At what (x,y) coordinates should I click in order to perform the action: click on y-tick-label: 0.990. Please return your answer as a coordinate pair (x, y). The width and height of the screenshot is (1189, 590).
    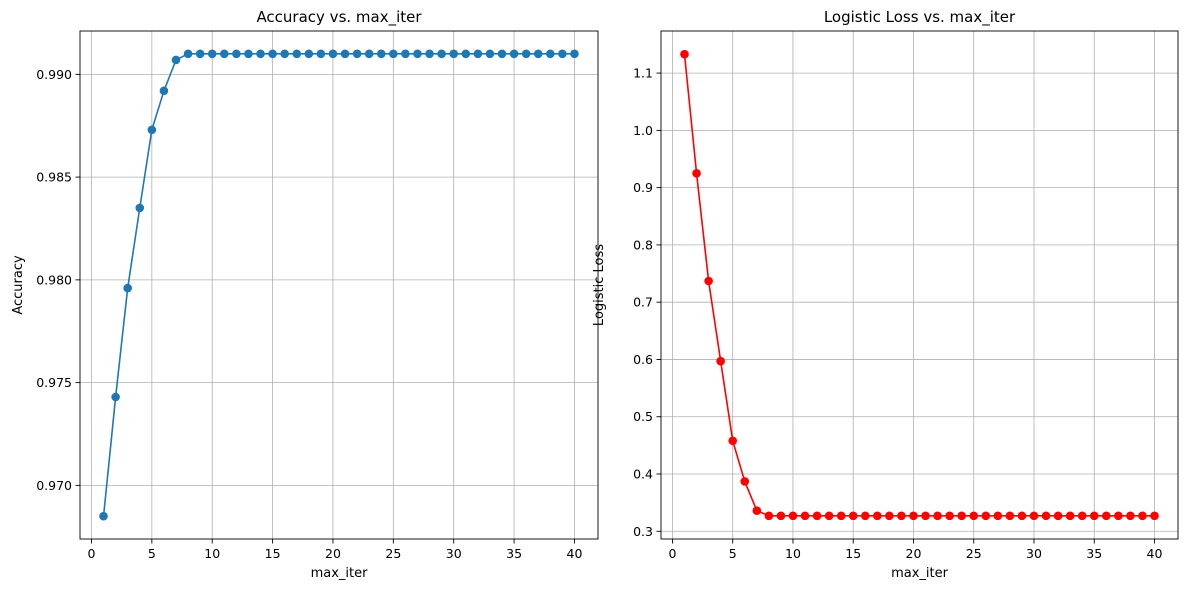
    Looking at the image, I should click on (54, 74).